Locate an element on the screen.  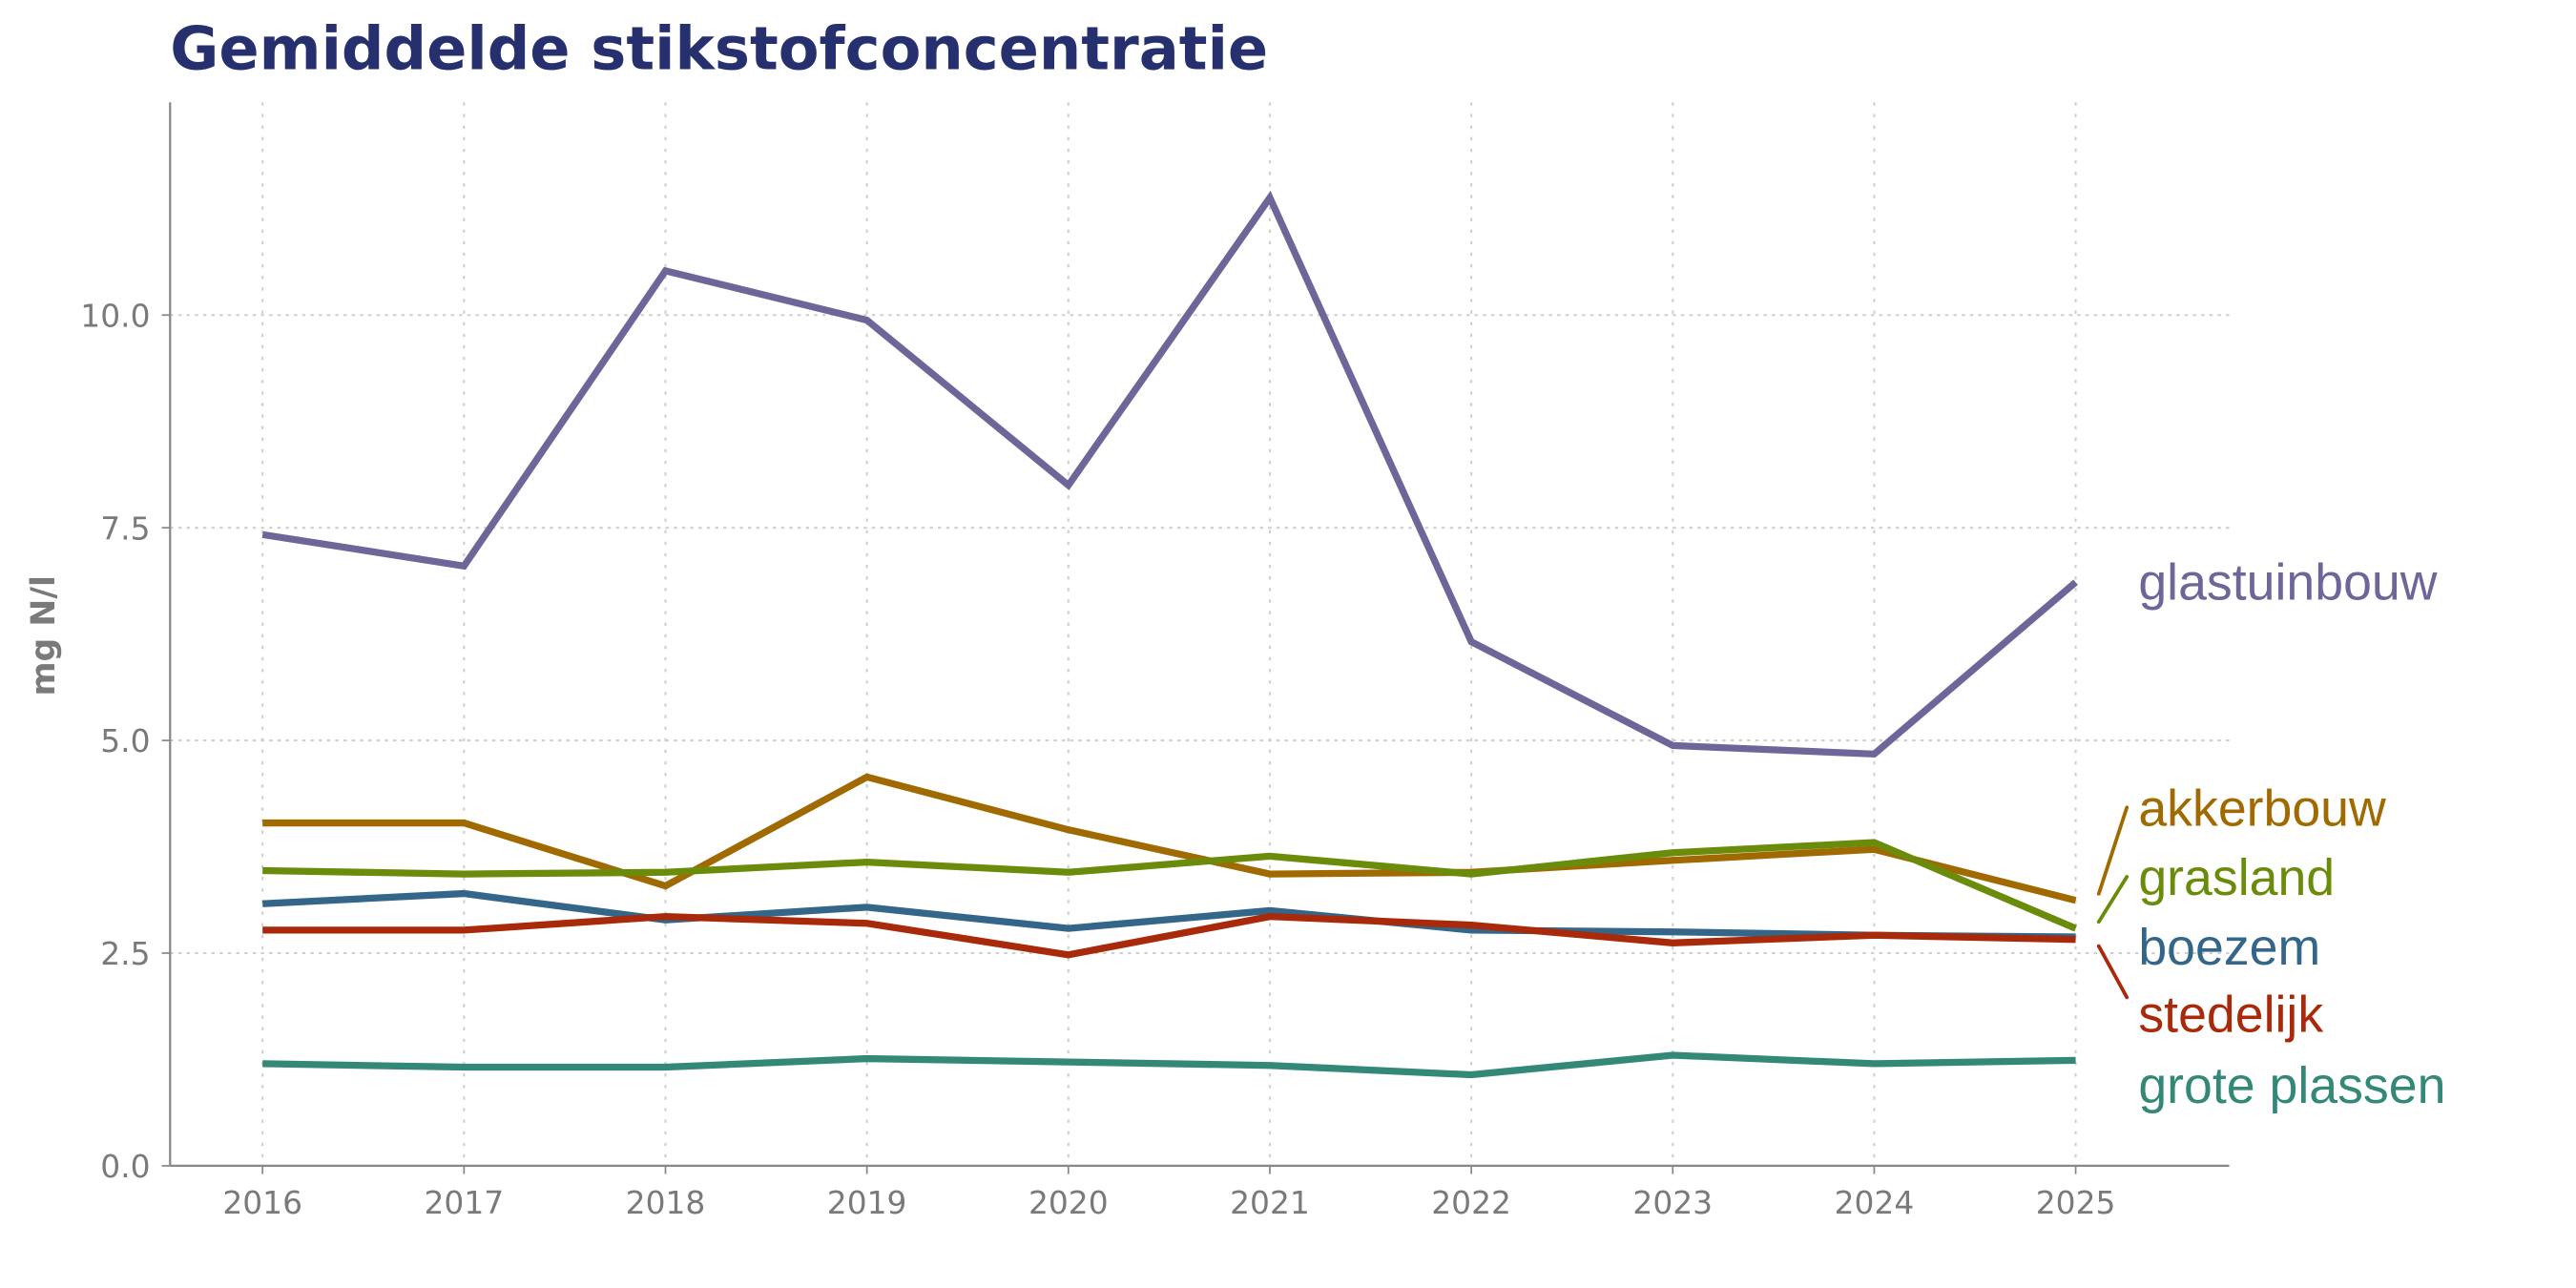
series-label: boezem is located at coordinates (2229, 947).